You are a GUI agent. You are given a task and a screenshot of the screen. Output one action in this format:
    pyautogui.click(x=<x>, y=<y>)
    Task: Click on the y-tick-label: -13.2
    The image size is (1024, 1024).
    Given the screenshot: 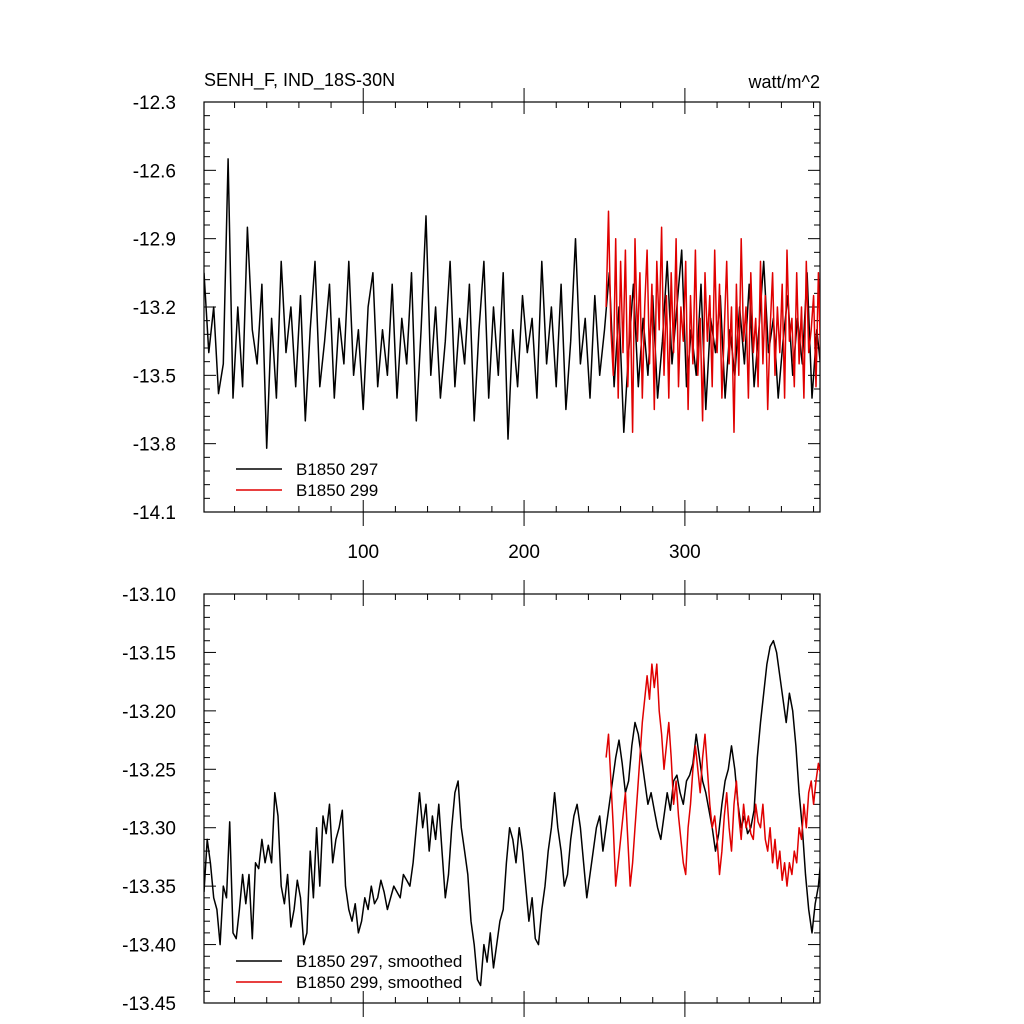 What is the action you would take?
    pyautogui.click(x=154, y=308)
    